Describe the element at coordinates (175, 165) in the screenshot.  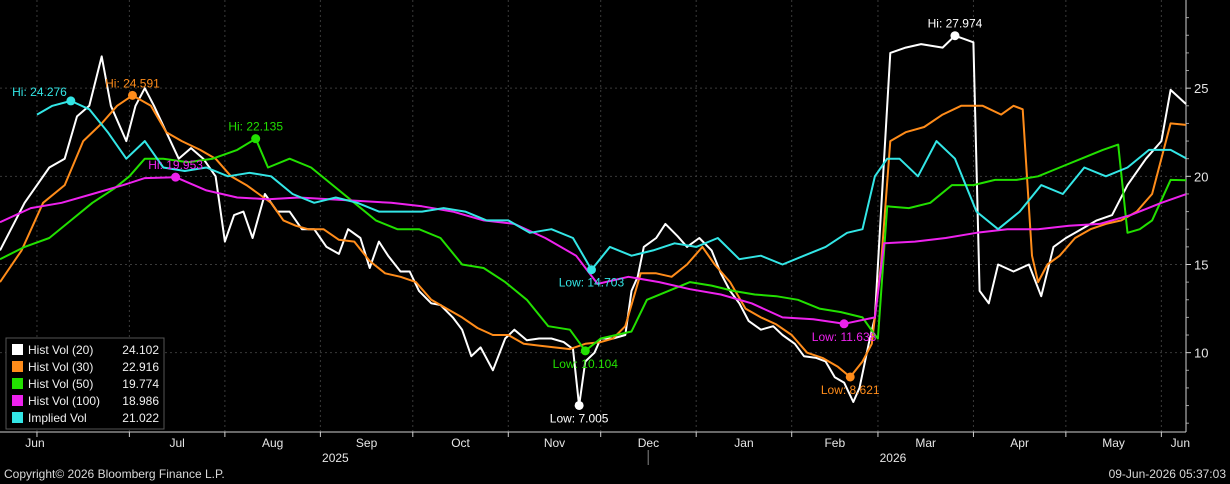
I see `extreme-label: Hi: 19.953` at that location.